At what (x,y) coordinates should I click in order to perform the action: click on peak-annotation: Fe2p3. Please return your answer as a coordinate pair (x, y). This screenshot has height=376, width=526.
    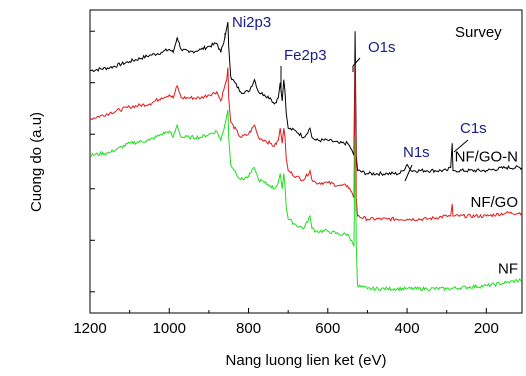
    Looking at the image, I should click on (305, 55).